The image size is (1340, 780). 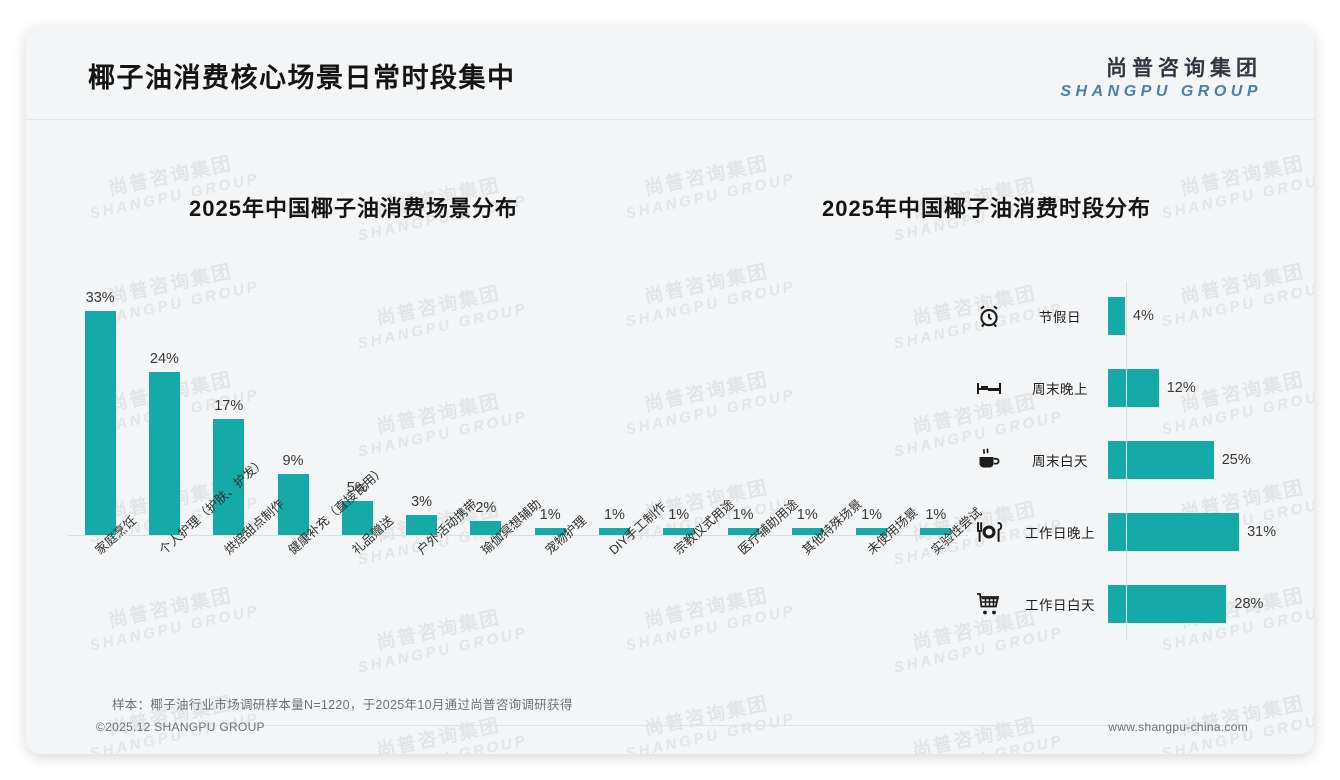 What do you see at coordinates (1060, 317) in the screenshot?
I see `timeslot-label: 节假日` at bounding box center [1060, 317].